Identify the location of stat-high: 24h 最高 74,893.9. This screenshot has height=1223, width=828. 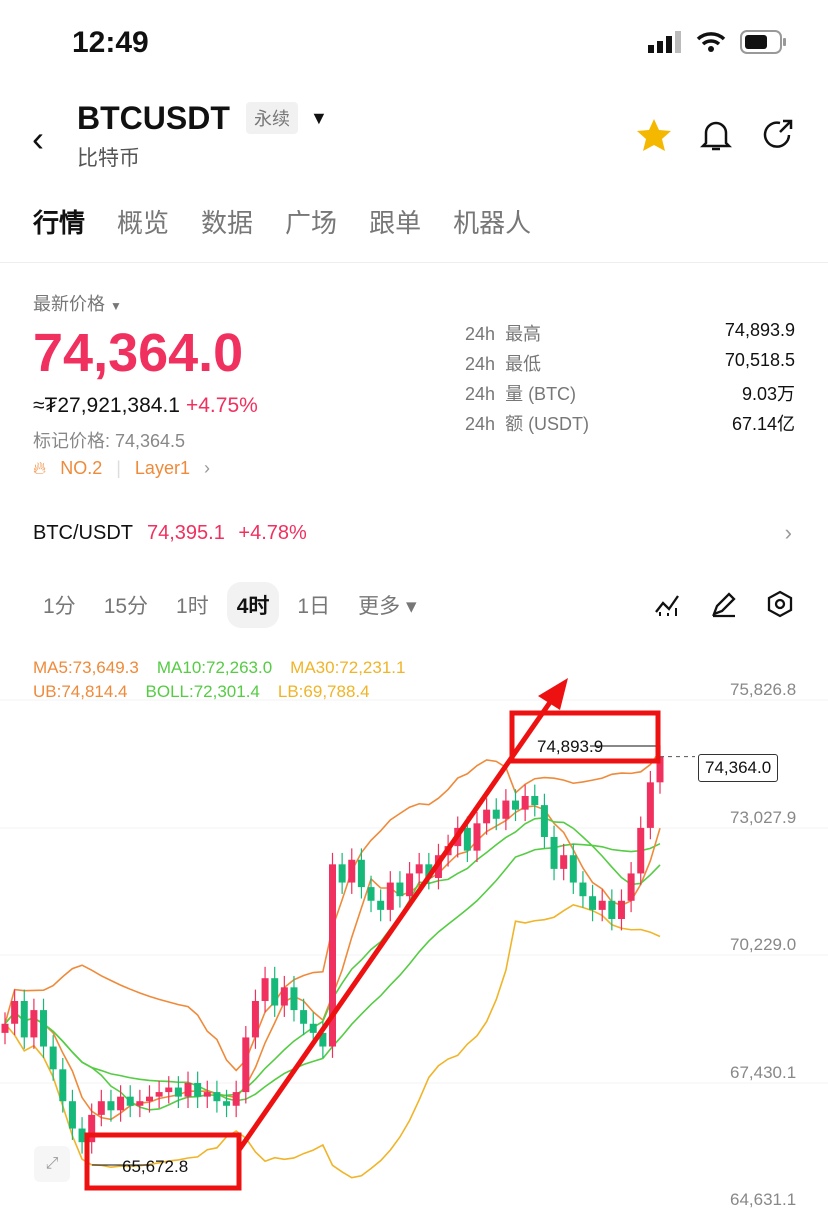
(630, 332).